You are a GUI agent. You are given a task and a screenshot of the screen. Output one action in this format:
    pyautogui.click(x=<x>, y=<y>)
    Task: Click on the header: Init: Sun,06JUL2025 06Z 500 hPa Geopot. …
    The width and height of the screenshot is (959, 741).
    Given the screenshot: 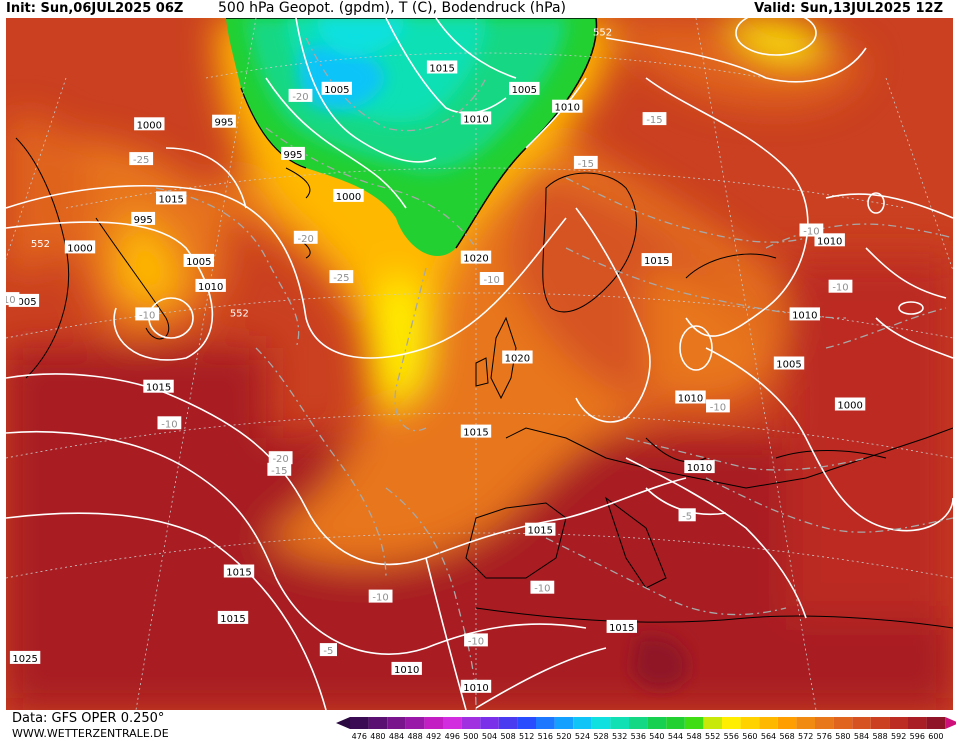 What is the action you would take?
    pyautogui.click(x=479, y=9)
    